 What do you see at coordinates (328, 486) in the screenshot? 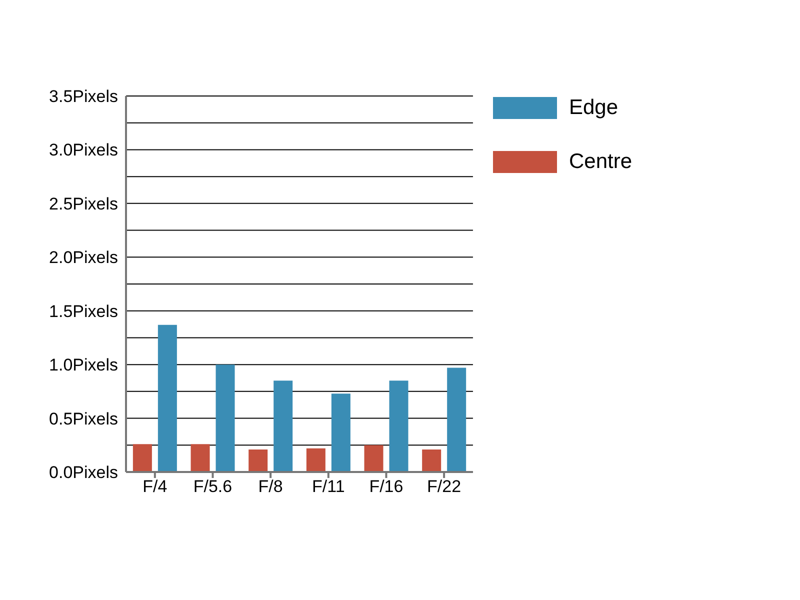
I see `x-tick-label: F/11` at bounding box center [328, 486].